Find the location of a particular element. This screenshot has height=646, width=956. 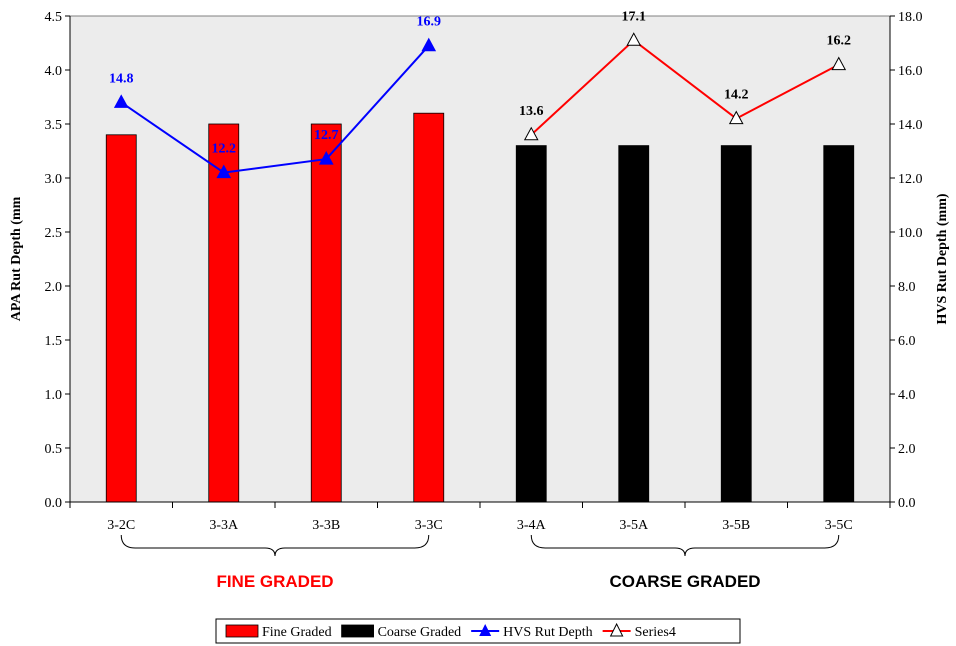

data-label: 14.8 is located at coordinates (121, 78).